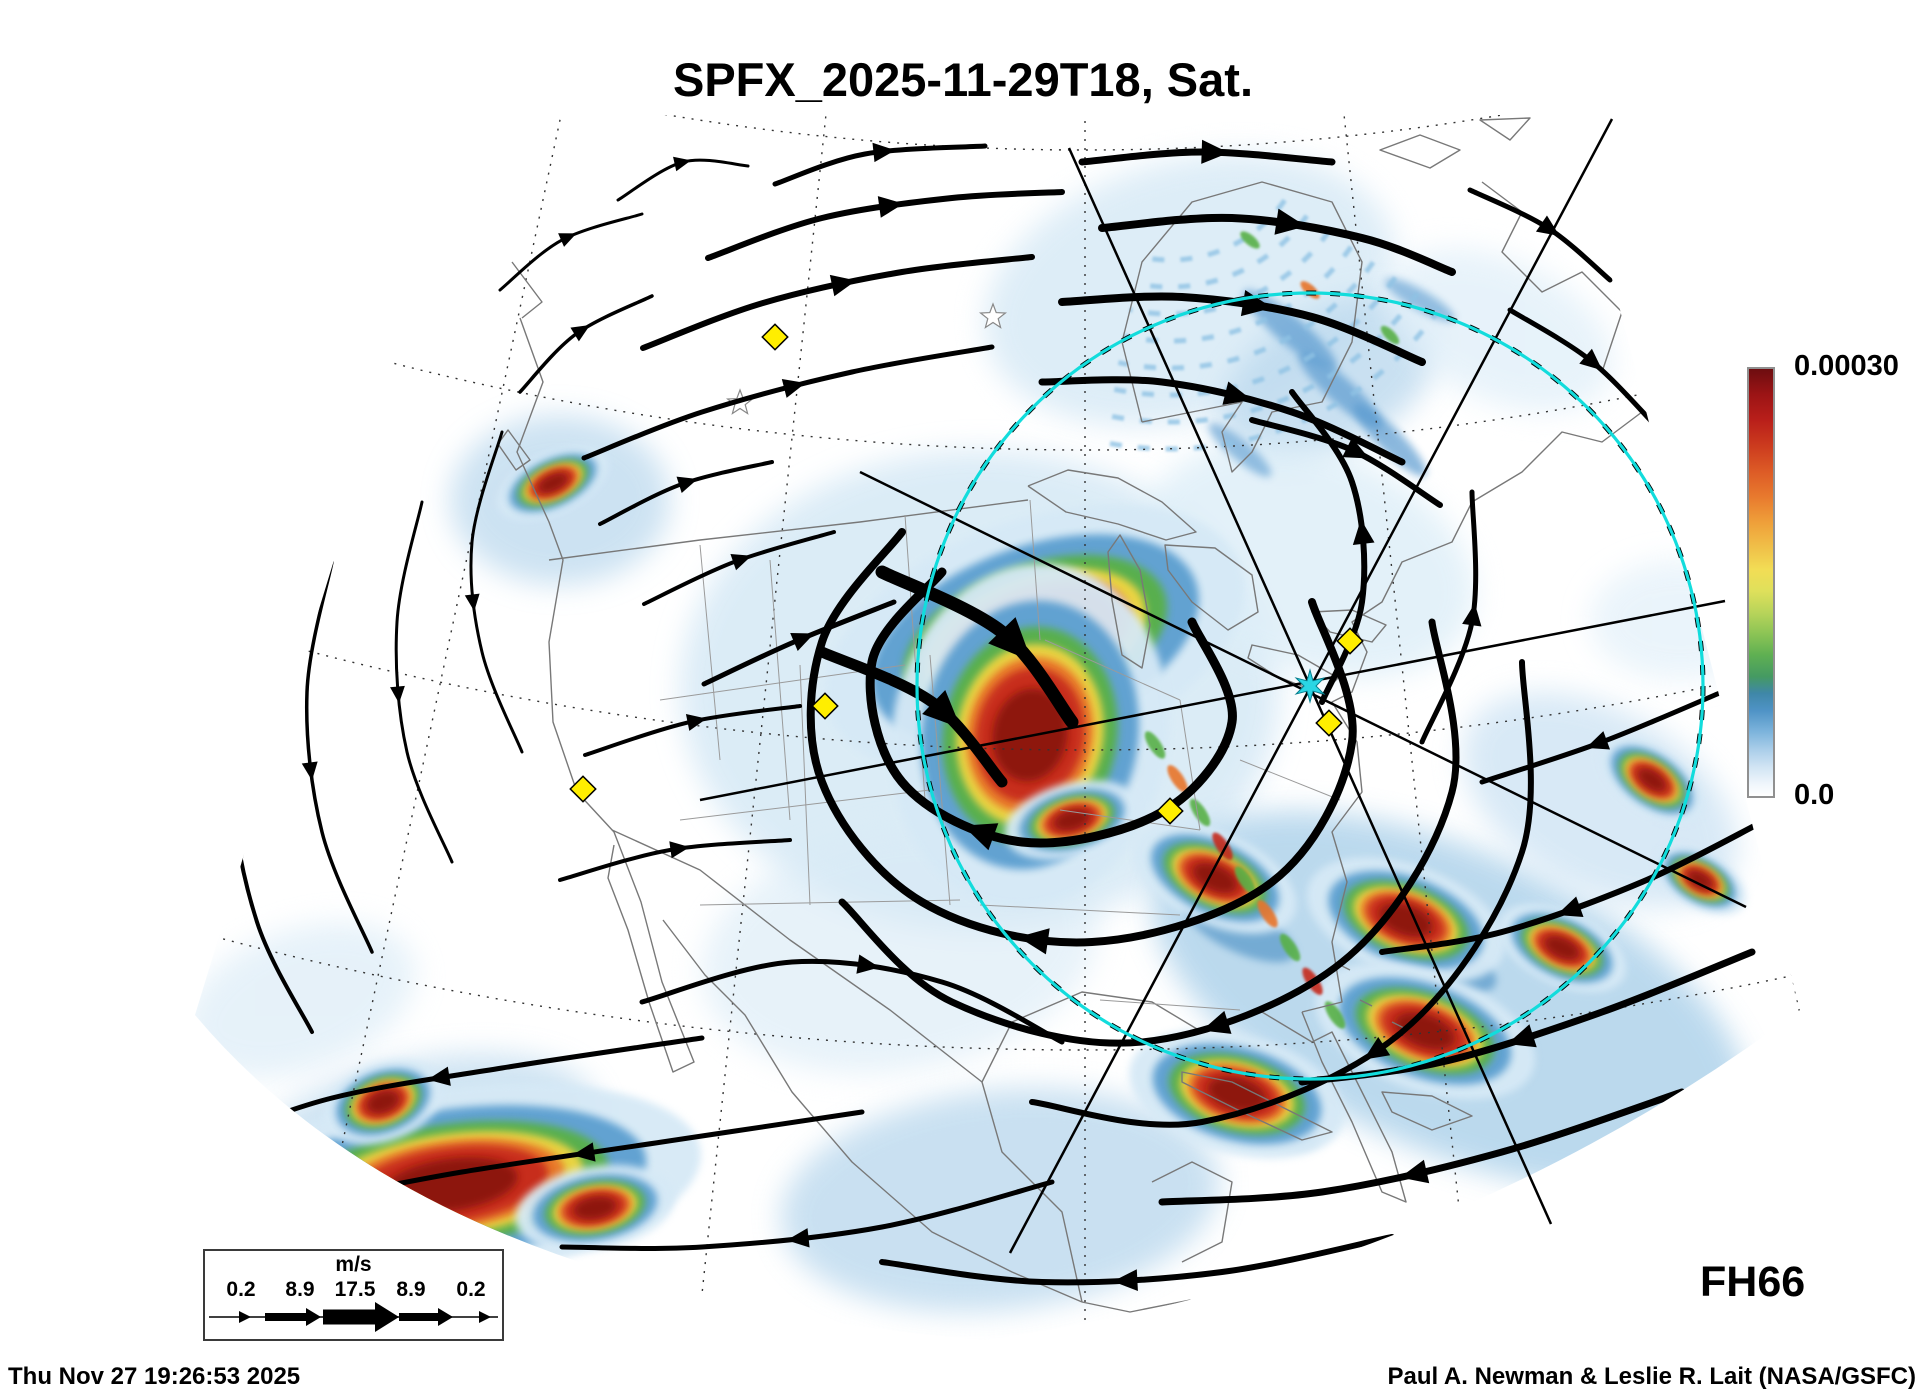  I want to click on colorbar-max-label: 0.00030, so click(1846, 366).